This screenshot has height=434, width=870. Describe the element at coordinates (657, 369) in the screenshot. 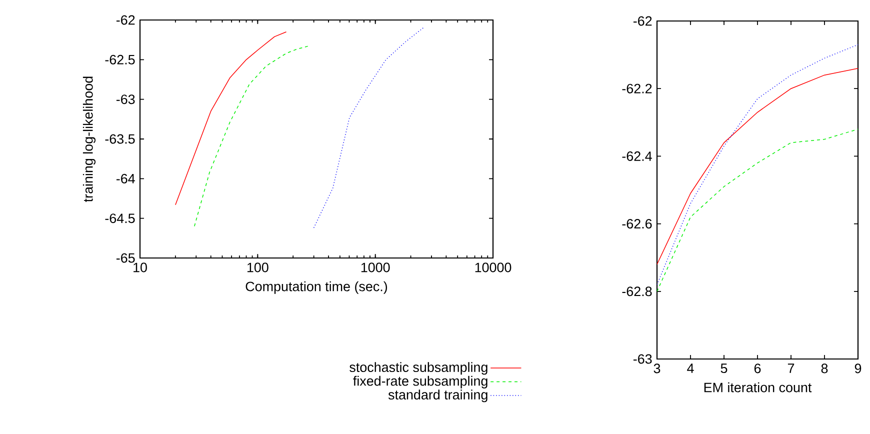

I see `x-tick-label: 3` at that location.